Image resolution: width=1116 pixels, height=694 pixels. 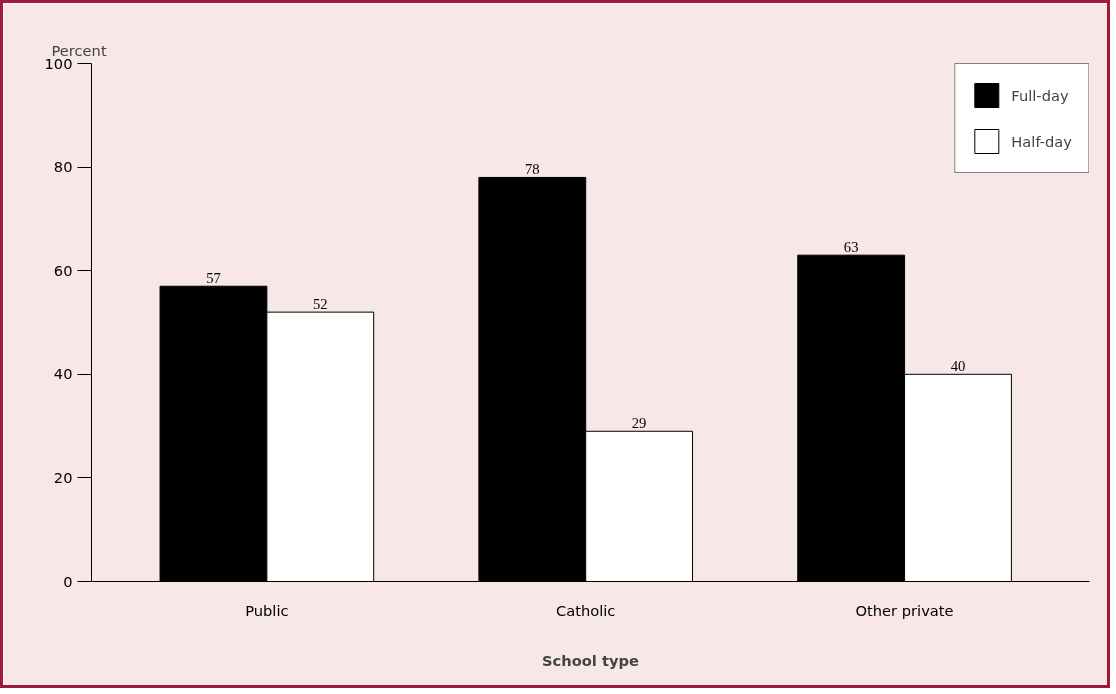 I want to click on data-label: 57, so click(x=213, y=278).